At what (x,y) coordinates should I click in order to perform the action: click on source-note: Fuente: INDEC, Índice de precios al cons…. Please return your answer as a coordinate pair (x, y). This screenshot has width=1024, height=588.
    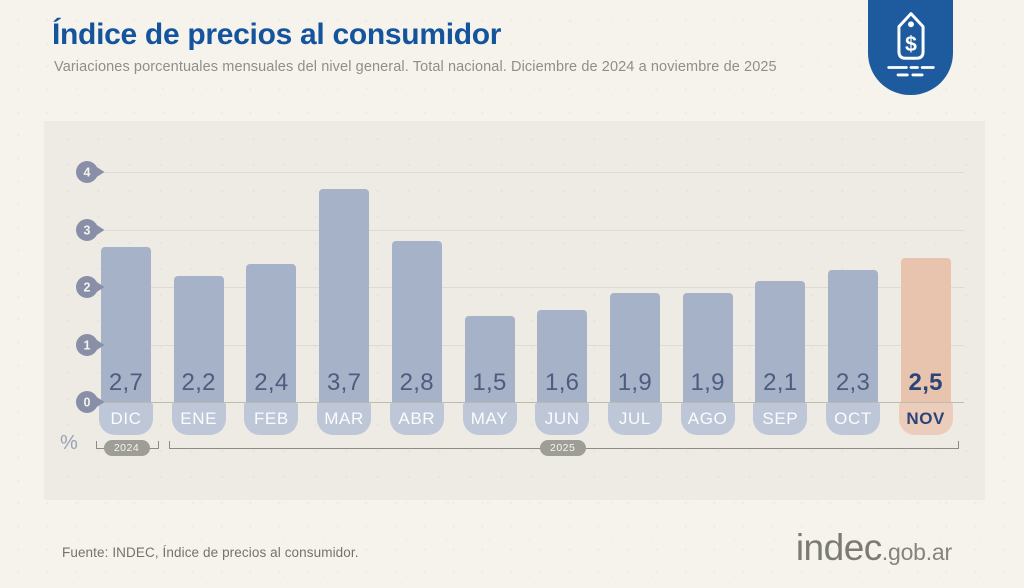
    Looking at the image, I should click on (210, 552).